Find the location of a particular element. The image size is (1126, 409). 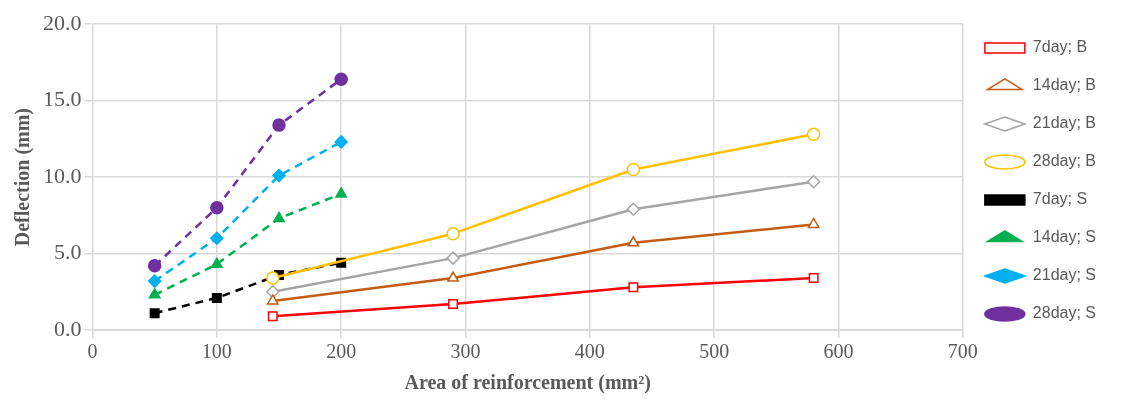

x-tick-label: 200 is located at coordinates (341, 351).